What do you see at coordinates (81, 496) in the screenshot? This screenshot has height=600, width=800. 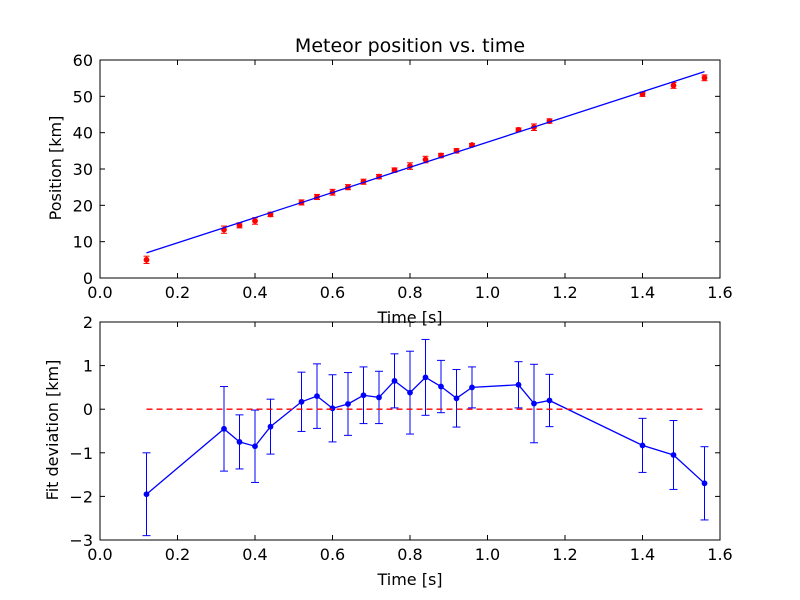 I see `y-tick-label: −2` at bounding box center [81, 496].